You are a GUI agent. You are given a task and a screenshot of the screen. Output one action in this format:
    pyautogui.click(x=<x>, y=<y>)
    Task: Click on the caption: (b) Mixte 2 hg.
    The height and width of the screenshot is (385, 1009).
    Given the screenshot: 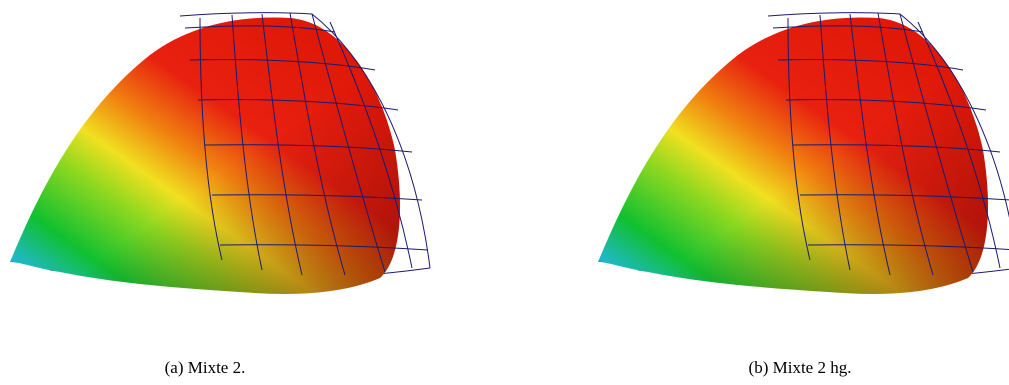 What is the action you would take?
    pyautogui.click(x=800, y=367)
    